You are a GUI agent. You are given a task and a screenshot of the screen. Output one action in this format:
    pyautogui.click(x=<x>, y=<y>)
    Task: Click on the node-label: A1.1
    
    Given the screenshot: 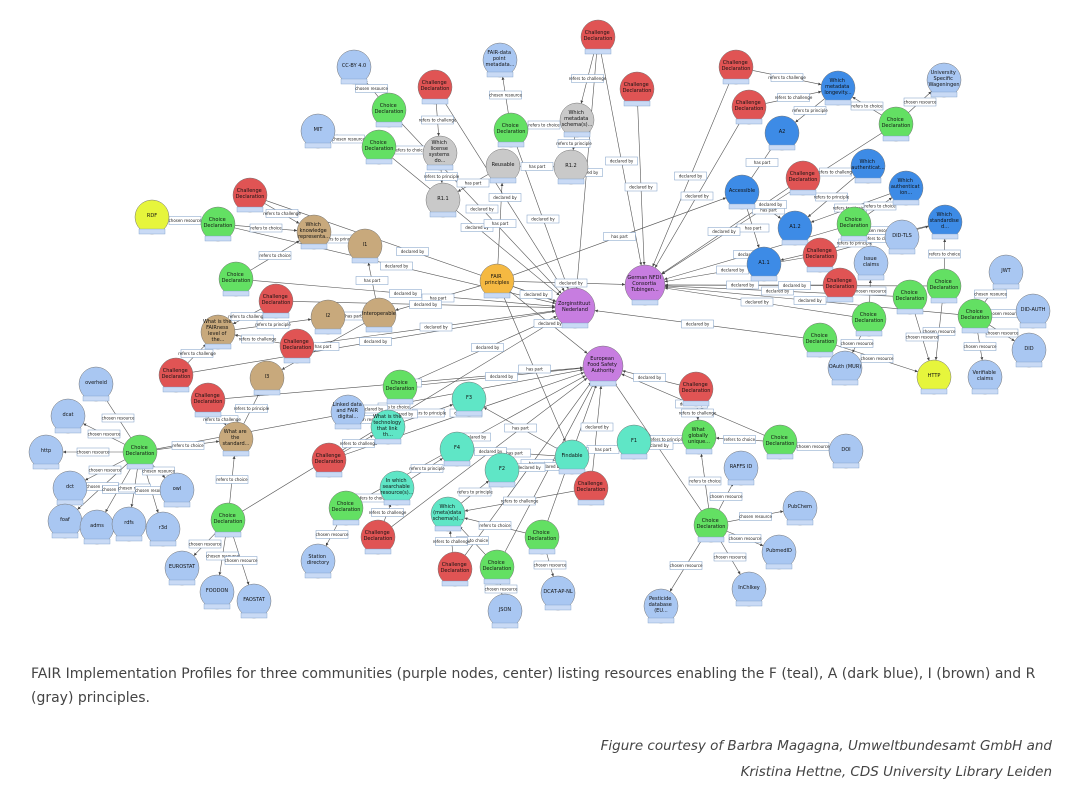 What is the action you would take?
    pyautogui.click(x=763, y=263)
    